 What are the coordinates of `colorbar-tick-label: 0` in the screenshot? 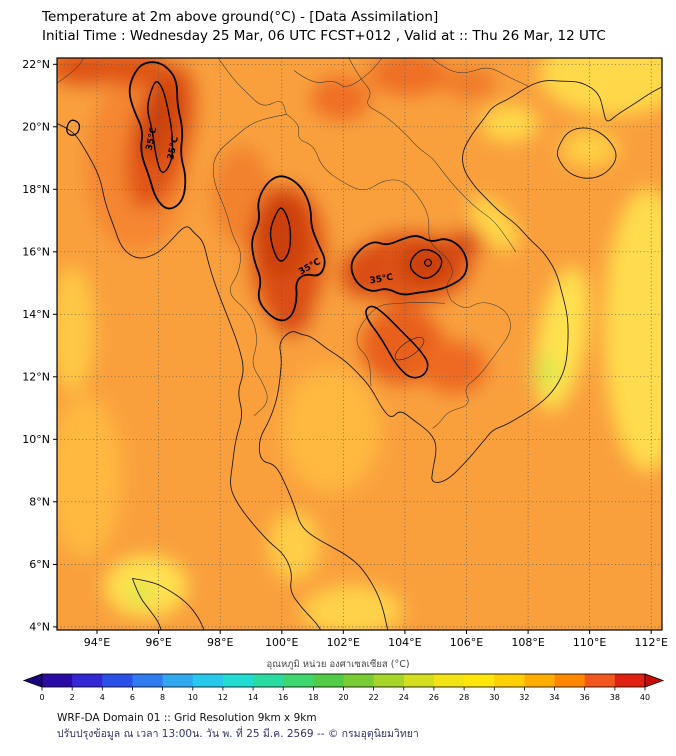 It's located at (41, 697).